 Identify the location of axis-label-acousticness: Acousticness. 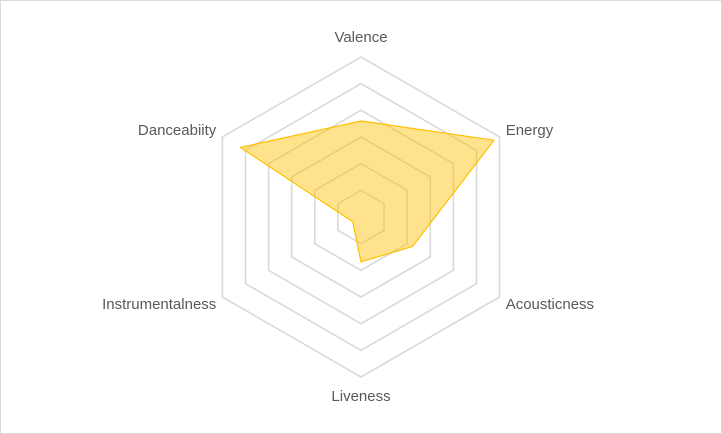
(550, 304).